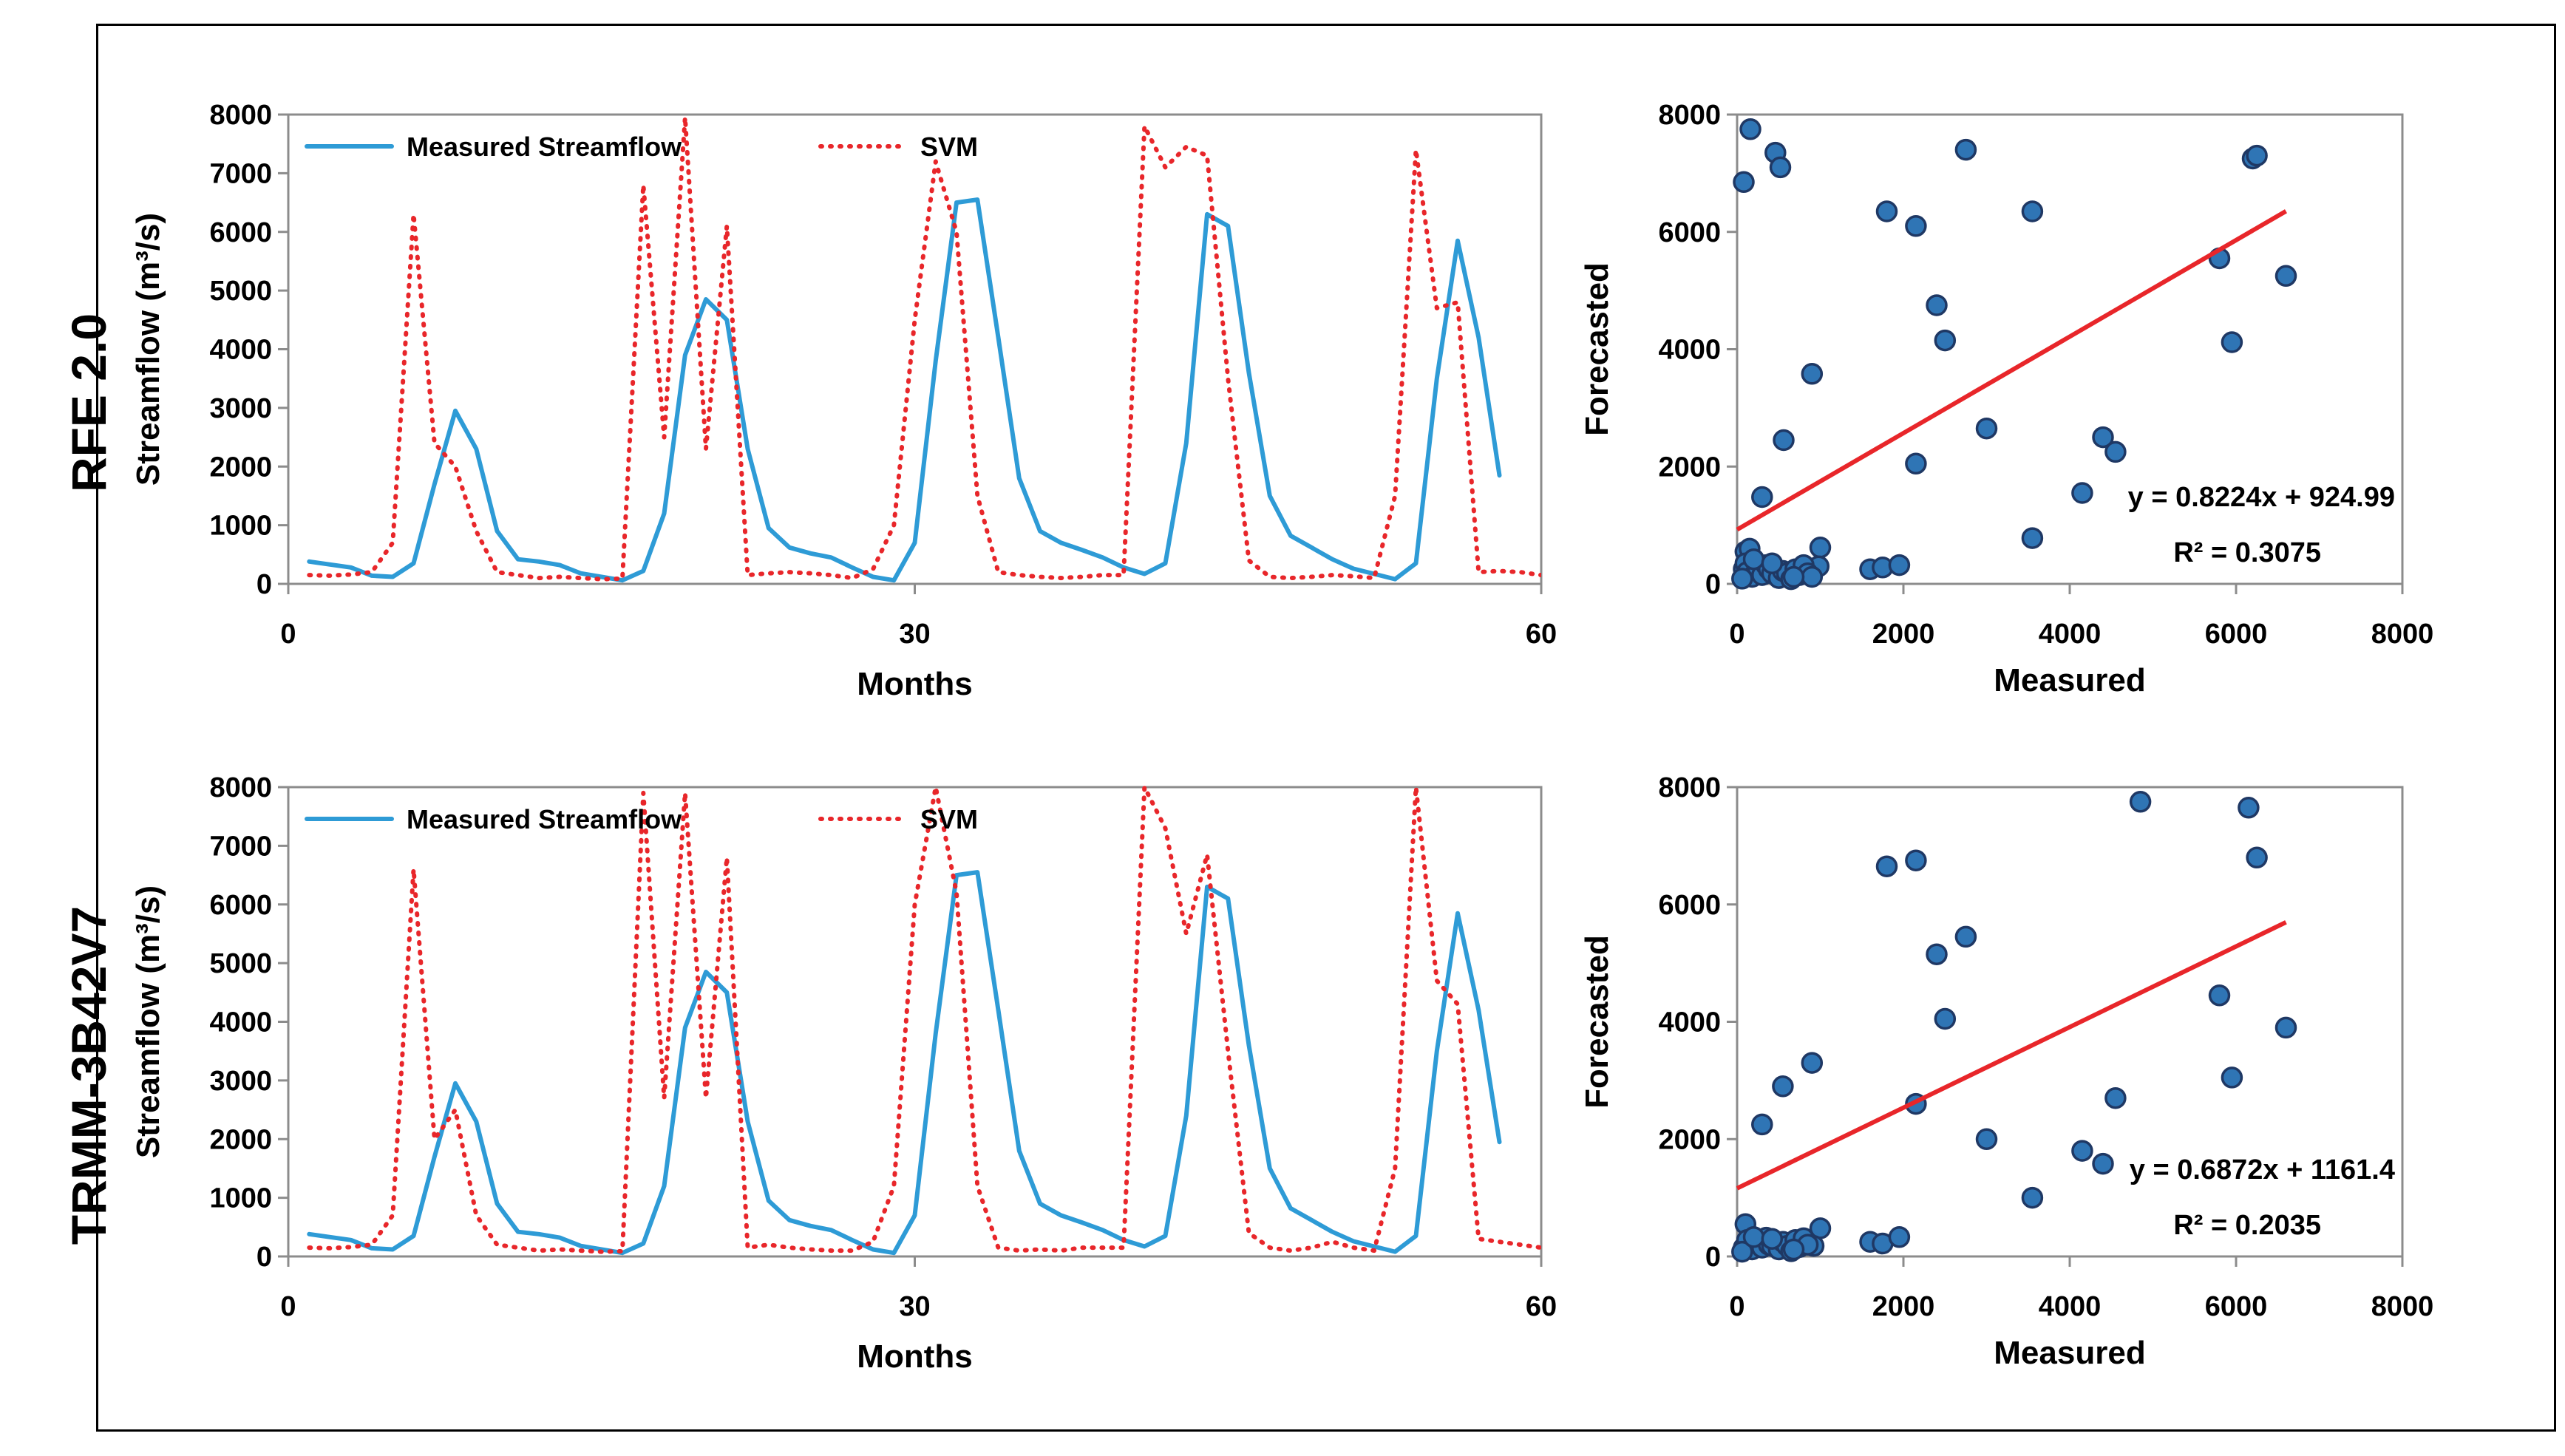 This screenshot has height=1456, width=2565. I want to click on trmm-line-xtick-label: 60, so click(1541, 1306).